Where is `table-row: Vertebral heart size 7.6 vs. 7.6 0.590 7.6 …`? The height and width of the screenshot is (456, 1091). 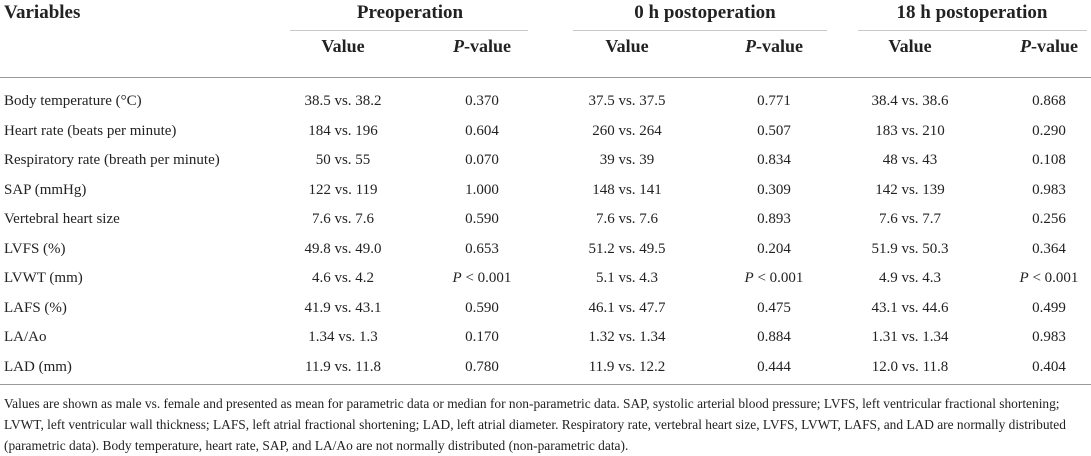 table-row: Vertebral heart size 7.6 vs. 7.6 0.590 7.6 … is located at coordinates (545, 219).